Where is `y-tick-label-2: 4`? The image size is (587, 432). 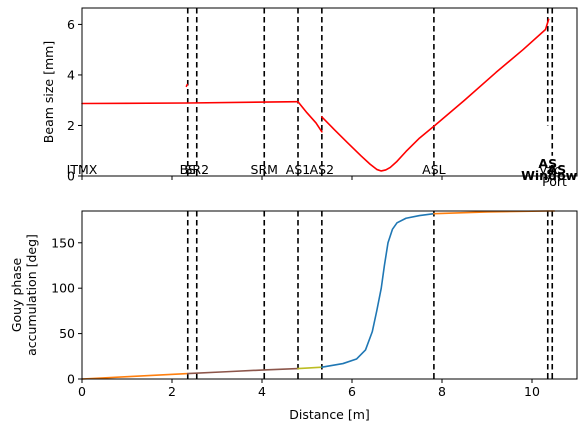
y-tick-label-2: 4 is located at coordinates (71, 74).